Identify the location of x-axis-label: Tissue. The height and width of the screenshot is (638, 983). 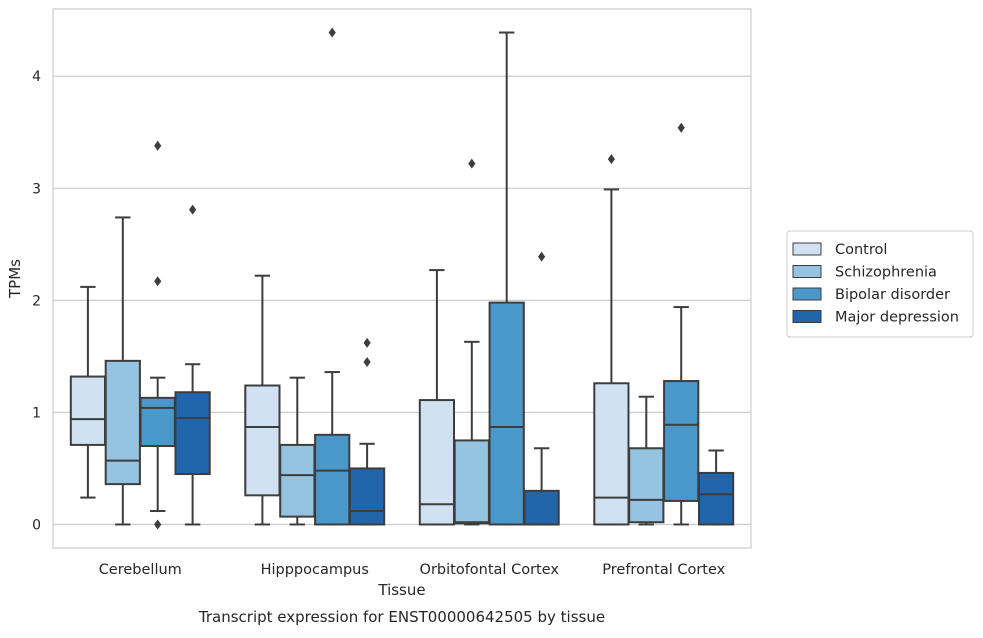
(401, 590).